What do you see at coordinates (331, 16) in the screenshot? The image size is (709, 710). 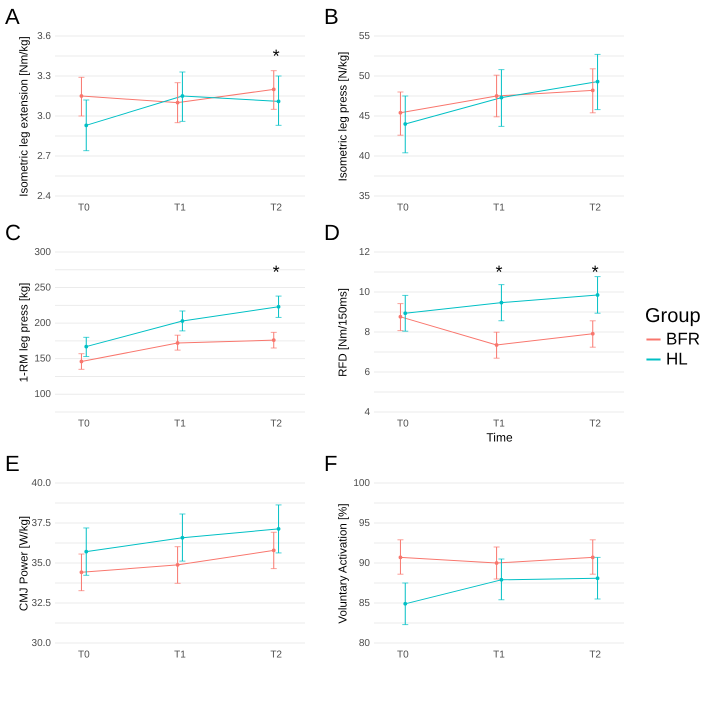 I see `chart-title: B` at bounding box center [331, 16].